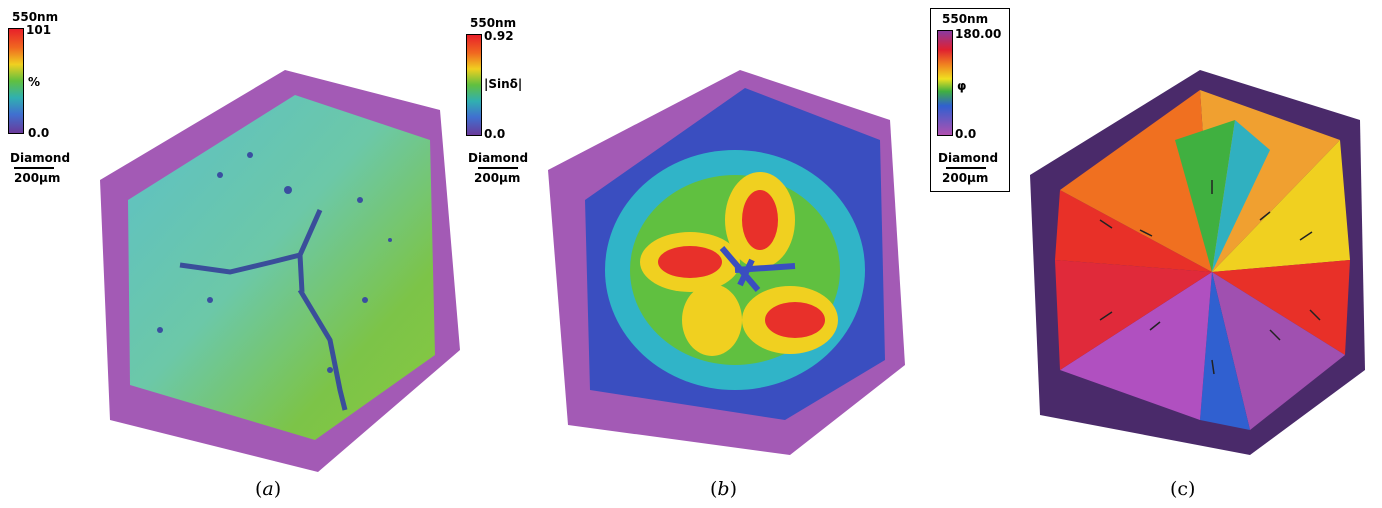  Describe the element at coordinates (965, 178) in the screenshot. I see `legend-c-scale: 200µm` at that location.